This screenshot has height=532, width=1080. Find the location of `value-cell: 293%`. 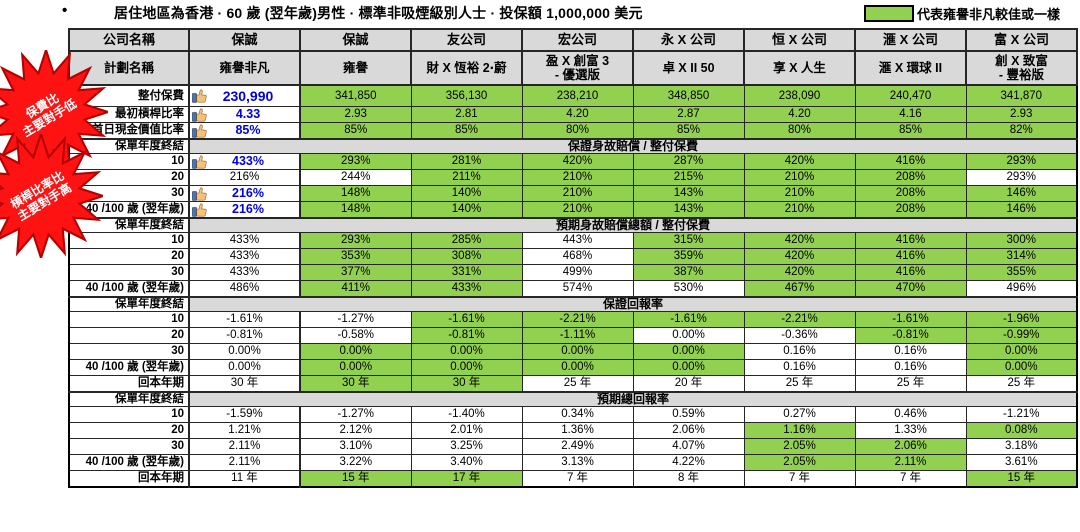

value-cell: 293% is located at coordinates (1021, 161).